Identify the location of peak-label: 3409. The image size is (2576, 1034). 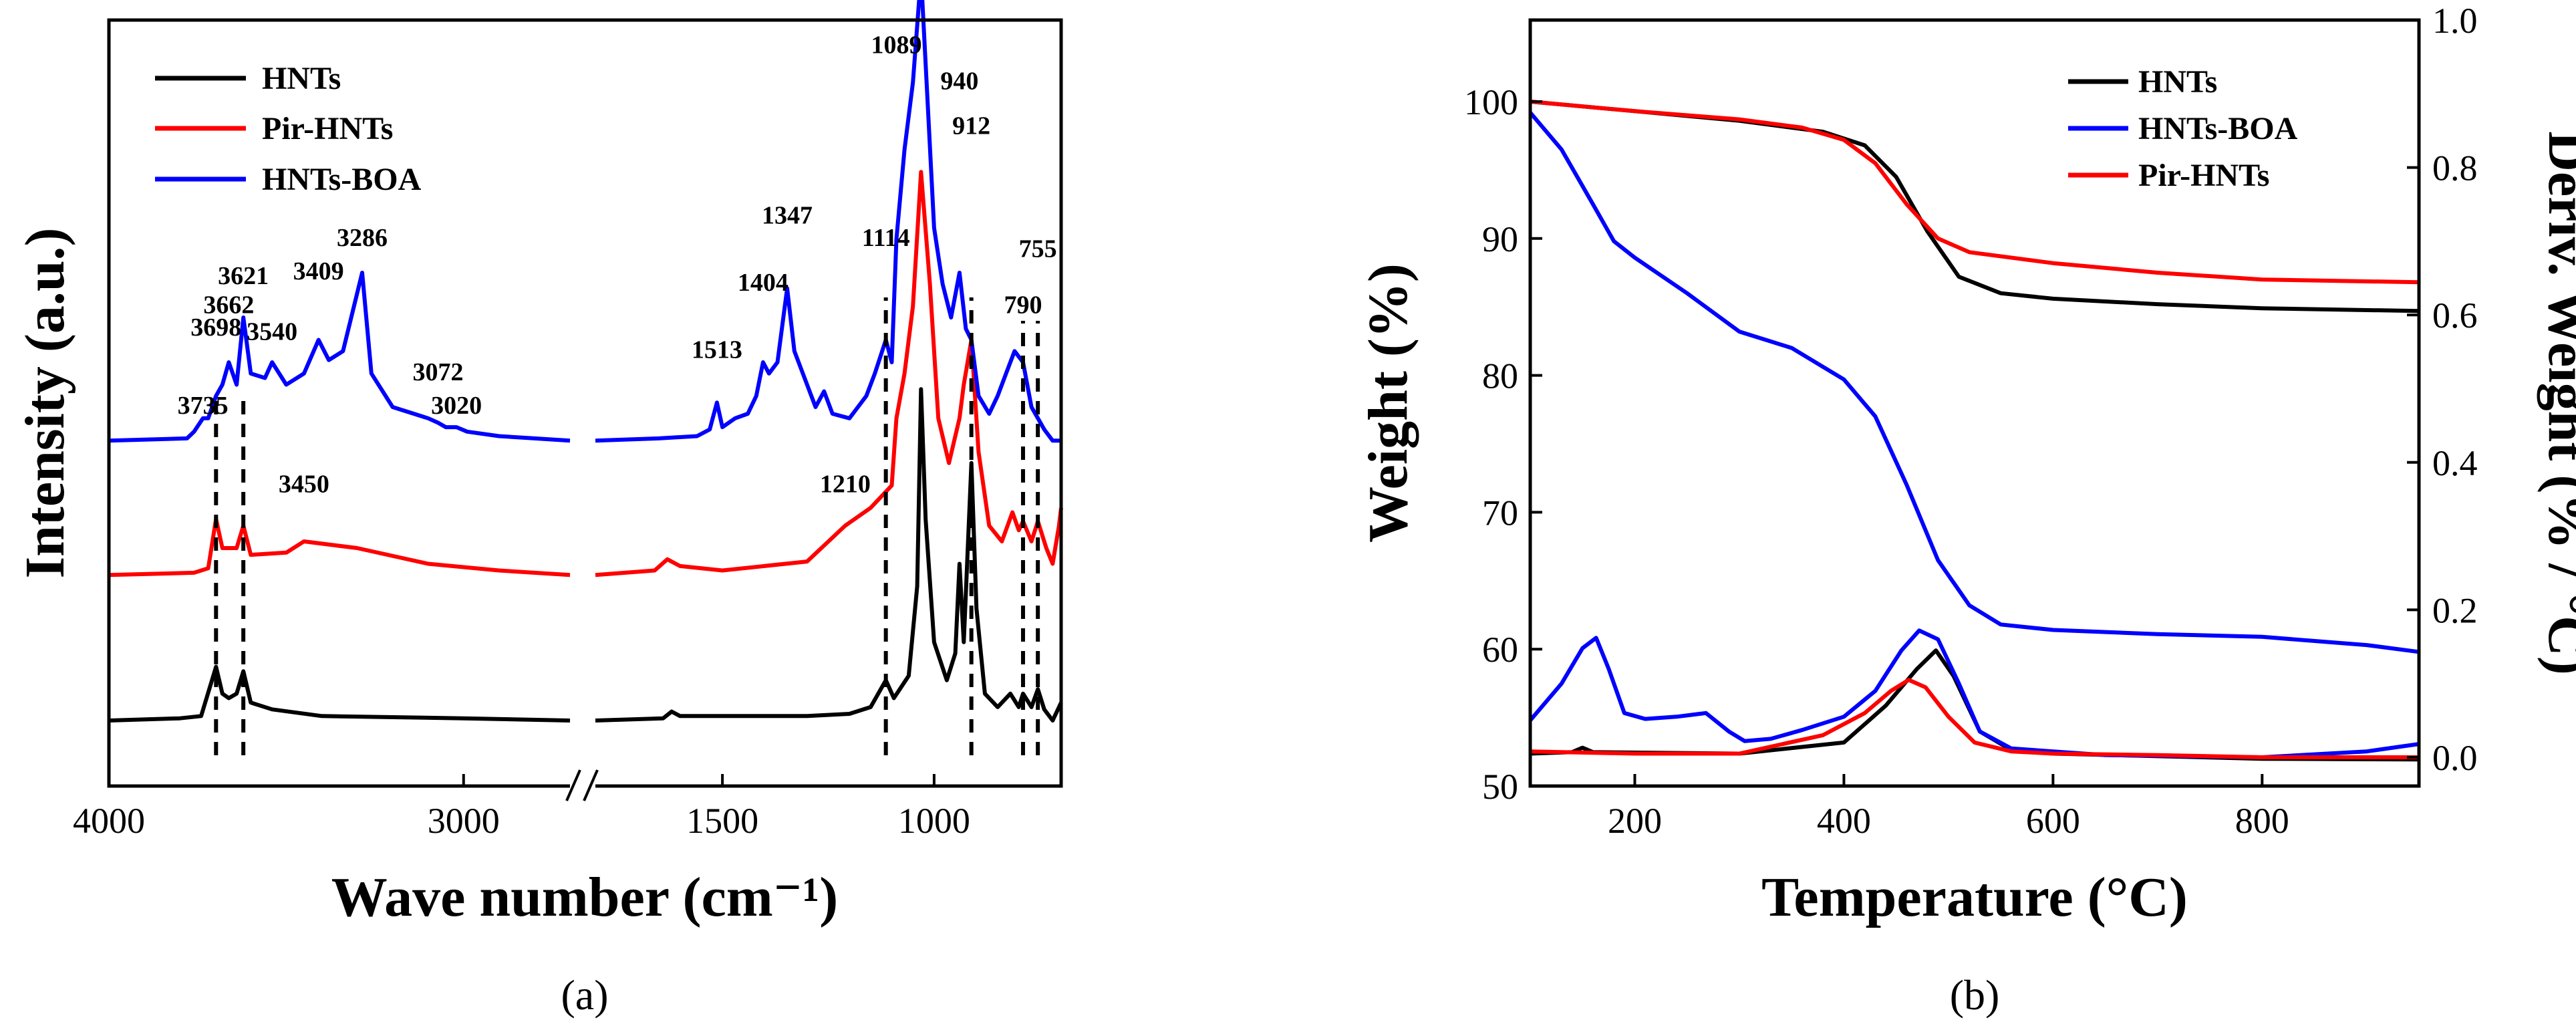
(318, 271).